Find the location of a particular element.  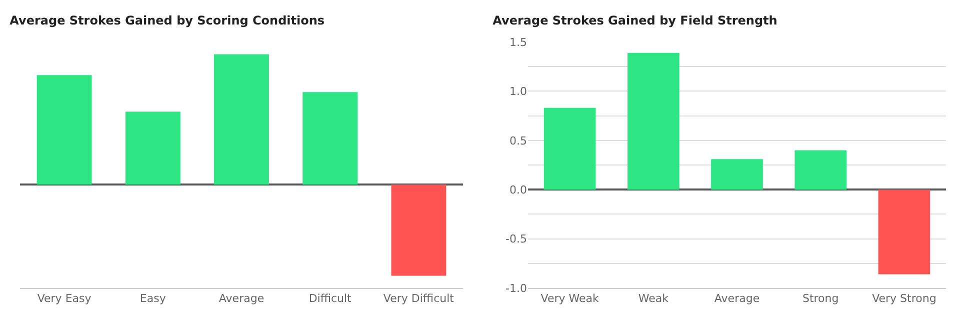

x-tick-label: Very Difficult is located at coordinates (419, 299).